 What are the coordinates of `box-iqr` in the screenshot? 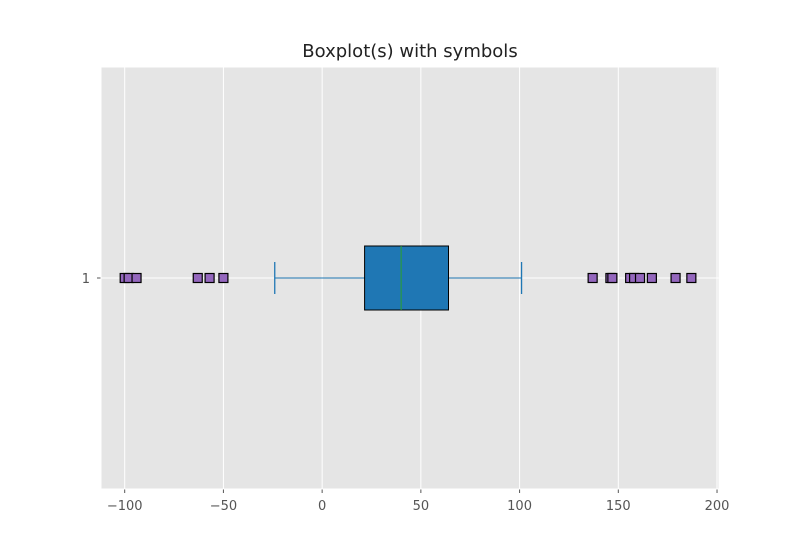 It's located at (407, 278).